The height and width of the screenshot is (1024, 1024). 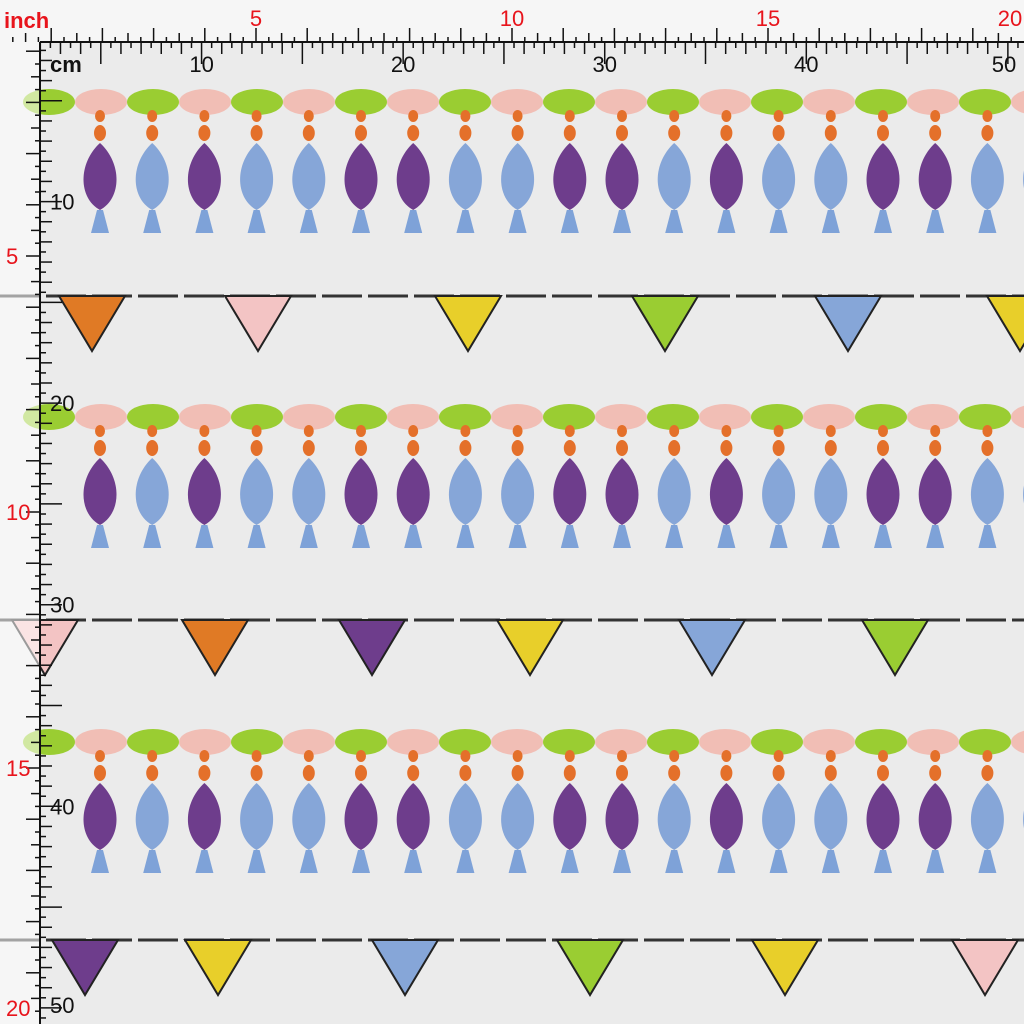 What do you see at coordinates (403, 64) in the screenshot?
I see `cm-label: 20` at bounding box center [403, 64].